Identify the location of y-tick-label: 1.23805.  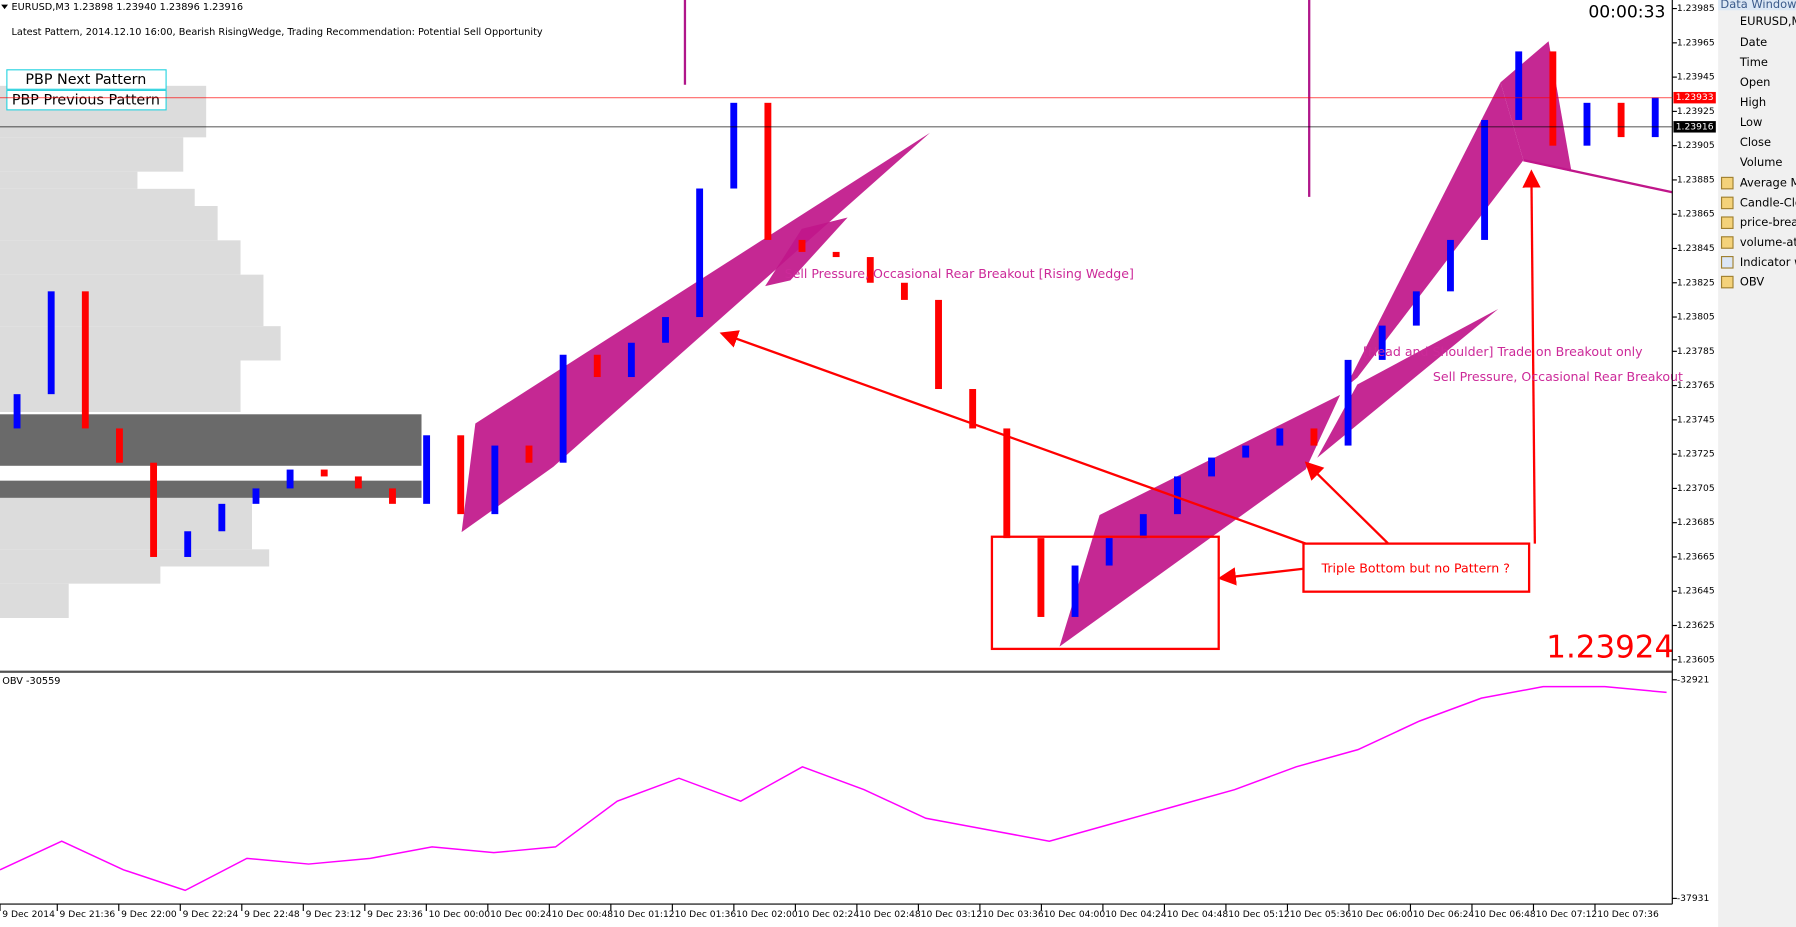
(1696, 318).